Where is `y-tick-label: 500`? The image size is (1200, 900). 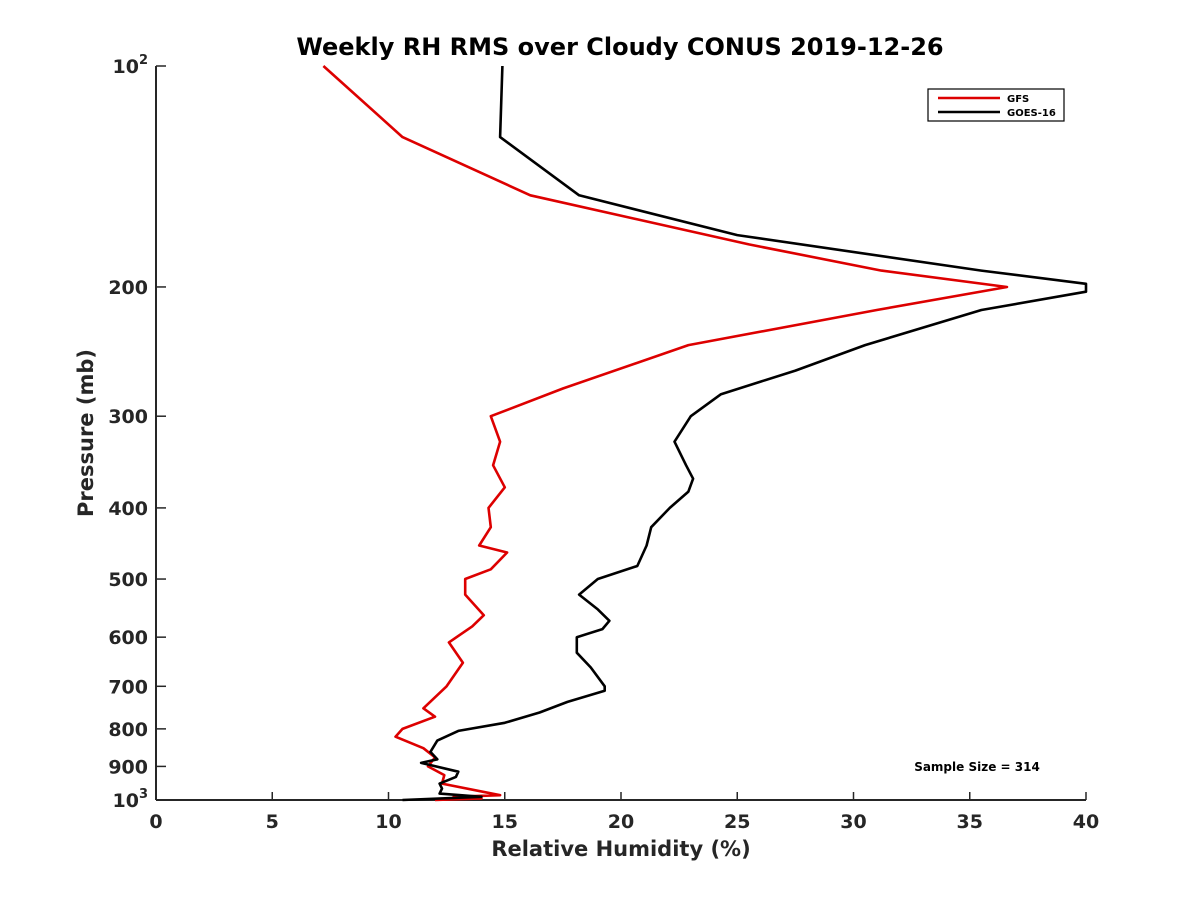
y-tick-label: 500 is located at coordinates (128, 580).